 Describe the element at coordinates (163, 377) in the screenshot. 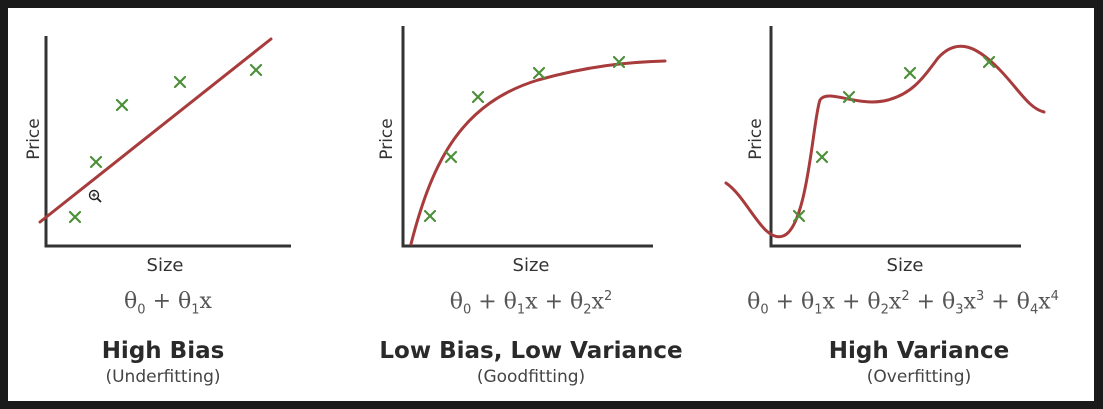

I see `panel-subtitle: (Underfitting)` at that location.